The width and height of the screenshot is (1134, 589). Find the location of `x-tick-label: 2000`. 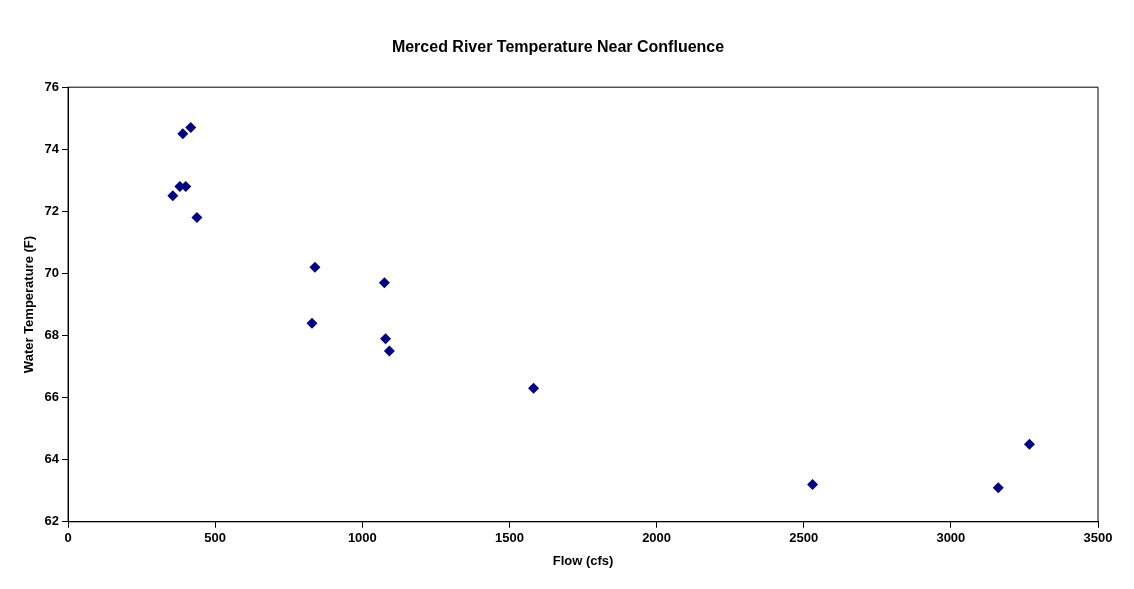

x-tick-label: 2000 is located at coordinates (657, 538).